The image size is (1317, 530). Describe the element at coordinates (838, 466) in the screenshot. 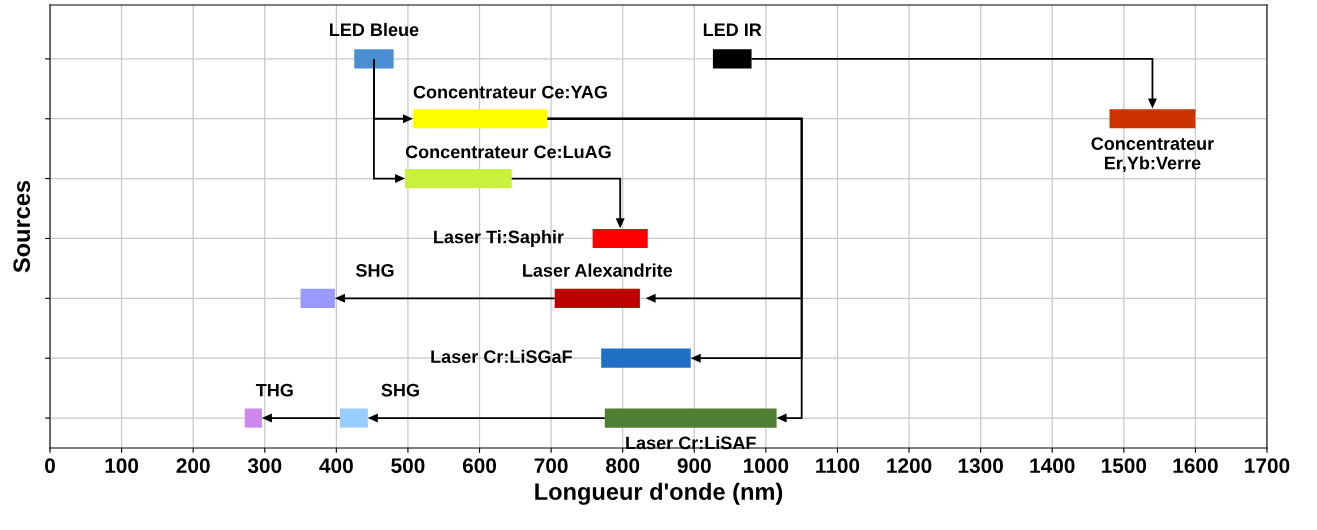

I see `x-tick-label: 1100` at that location.